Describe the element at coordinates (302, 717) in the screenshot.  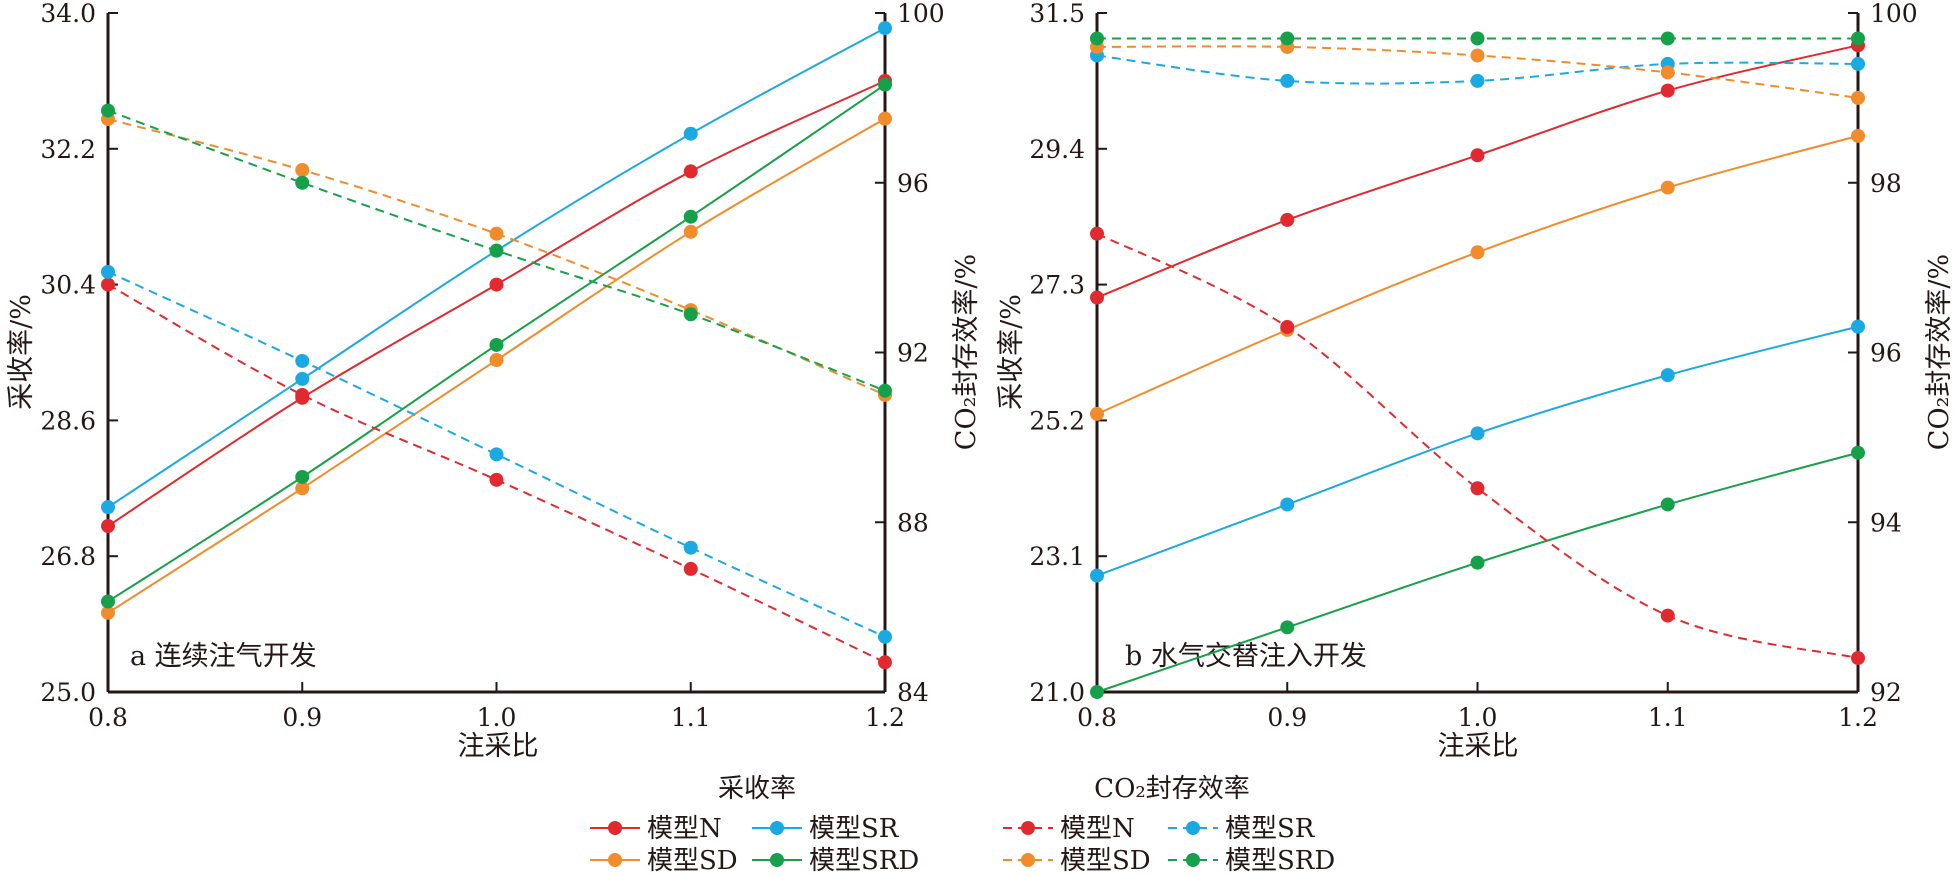
I see `x-tick-label: 0.9` at that location.